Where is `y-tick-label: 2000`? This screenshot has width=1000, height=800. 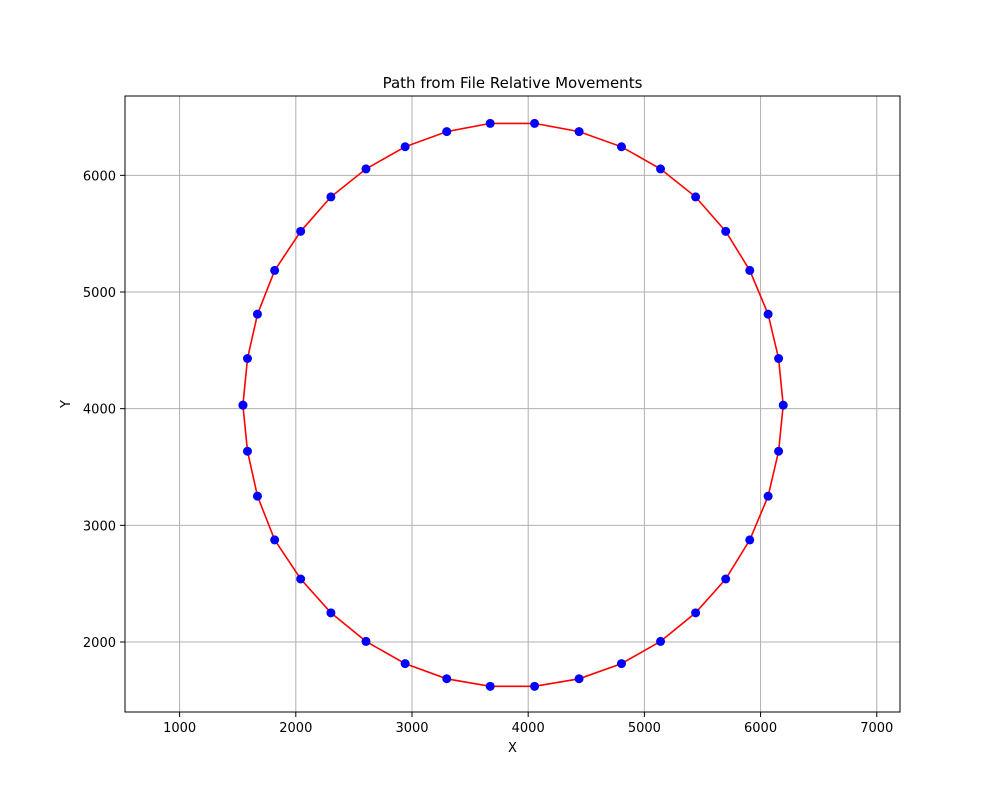
y-tick-label: 2000 is located at coordinates (99, 643).